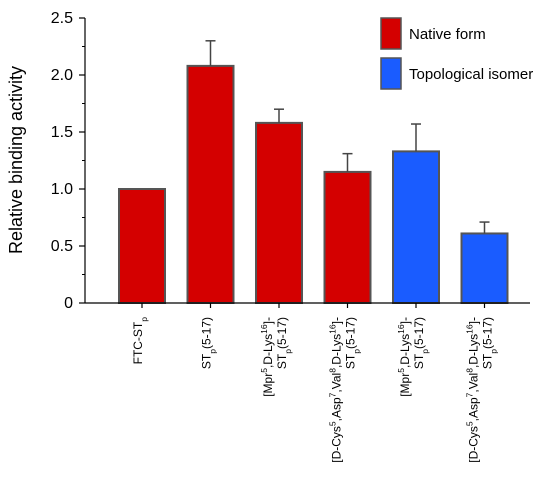 This screenshot has height=492, width=550. Describe the element at coordinates (456, 53) in the screenshot. I see `legend: Native form Topological isomer` at that location.